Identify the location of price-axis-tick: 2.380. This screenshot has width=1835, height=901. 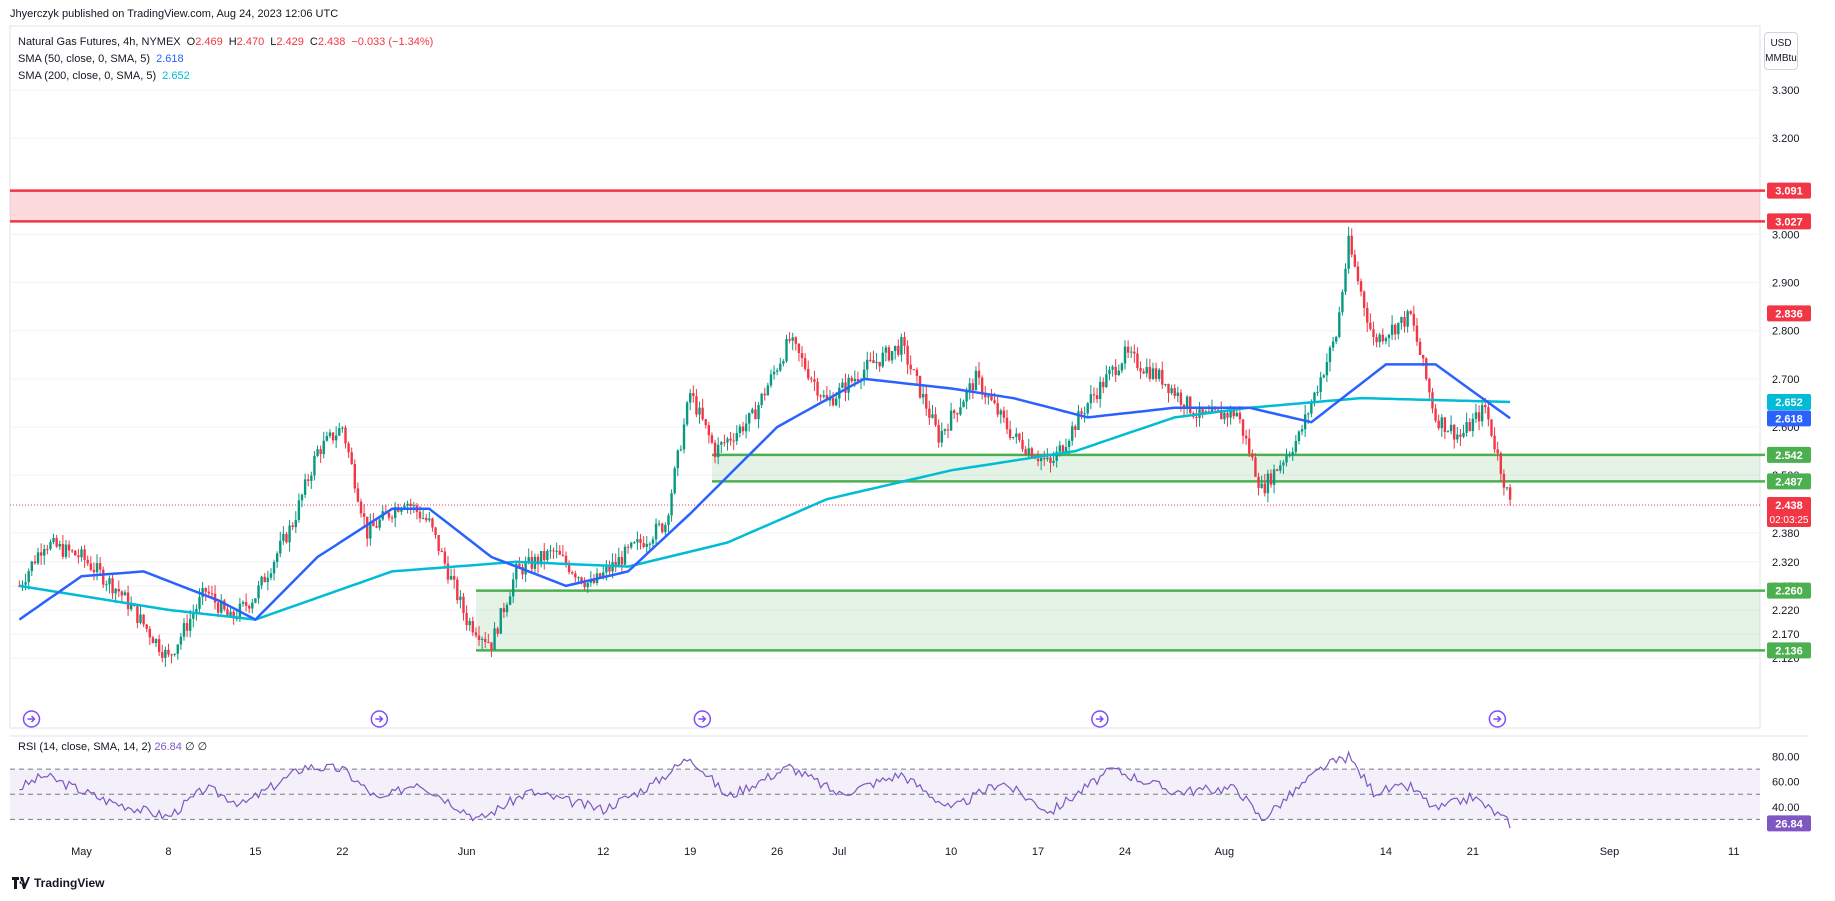
(1786, 534).